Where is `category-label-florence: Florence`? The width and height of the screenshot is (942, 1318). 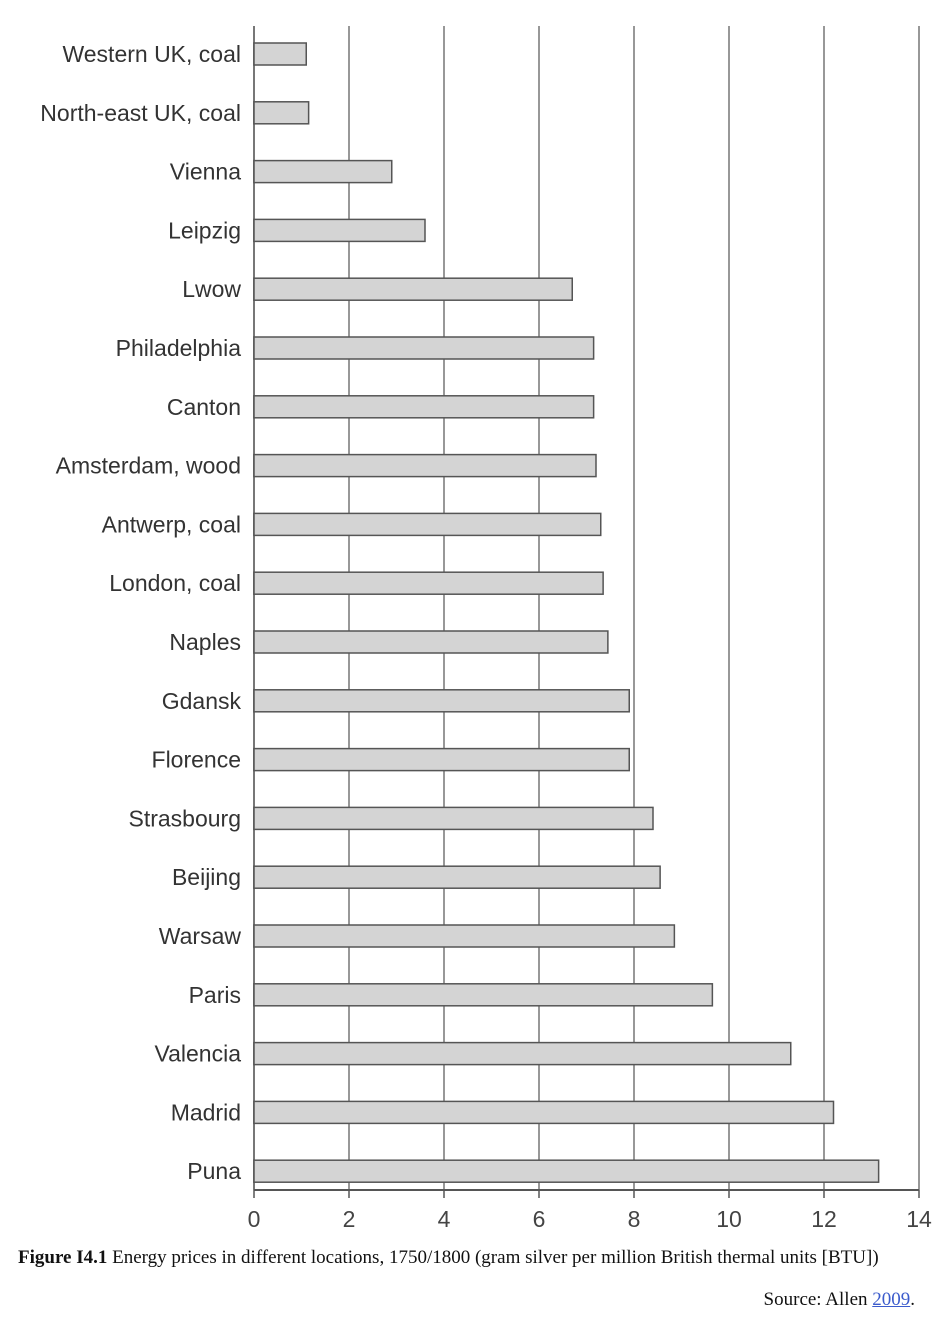 category-label-florence: Florence is located at coordinates (196, 760).